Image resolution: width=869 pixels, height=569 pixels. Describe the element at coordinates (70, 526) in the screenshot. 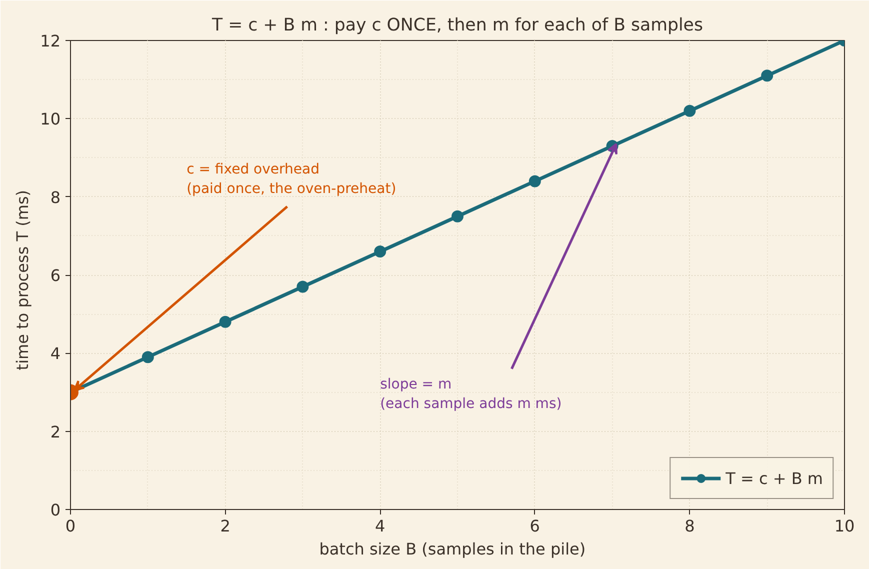

I see `x-tick-label: 0` at that location.